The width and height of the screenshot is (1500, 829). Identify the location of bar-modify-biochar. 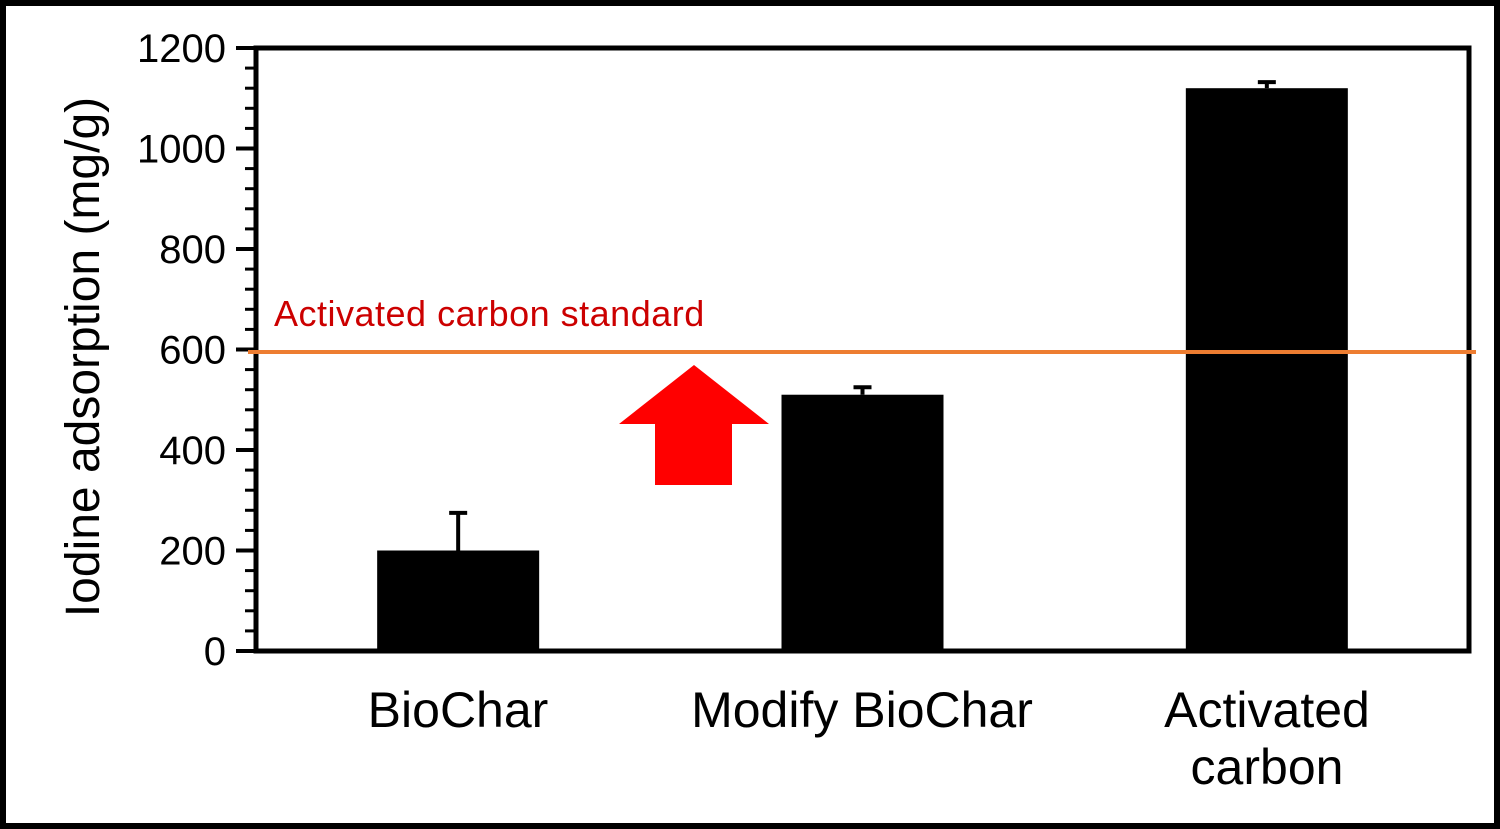
(862, 522).